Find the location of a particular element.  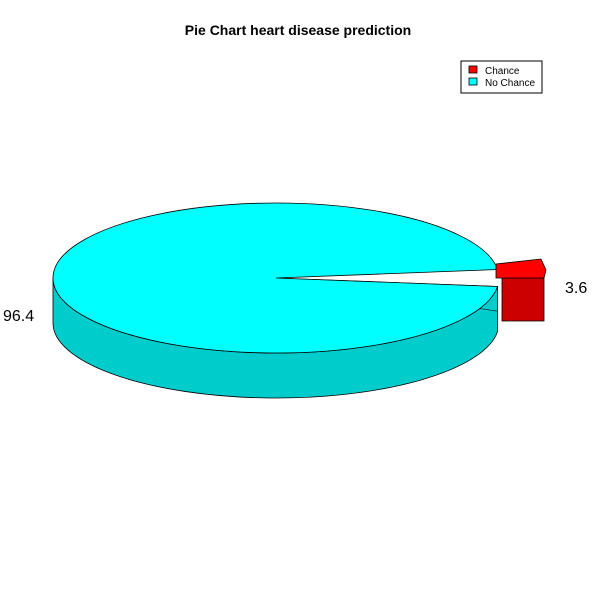

legend: Chance No Chance is located at coordinates (501, 77).